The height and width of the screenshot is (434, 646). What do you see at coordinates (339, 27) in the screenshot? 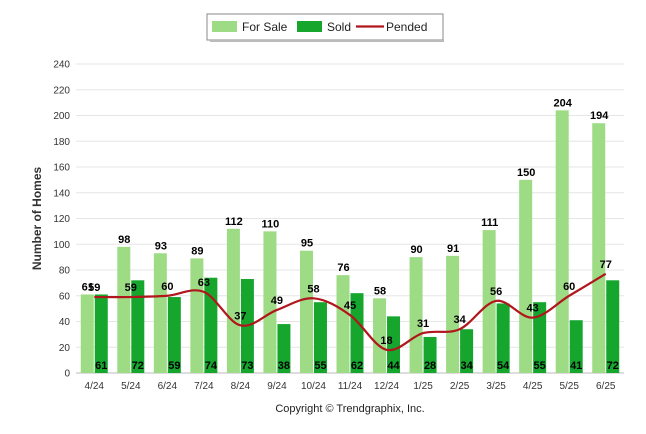
I see `legend-label: Sold` at bounding box center [339, 27].